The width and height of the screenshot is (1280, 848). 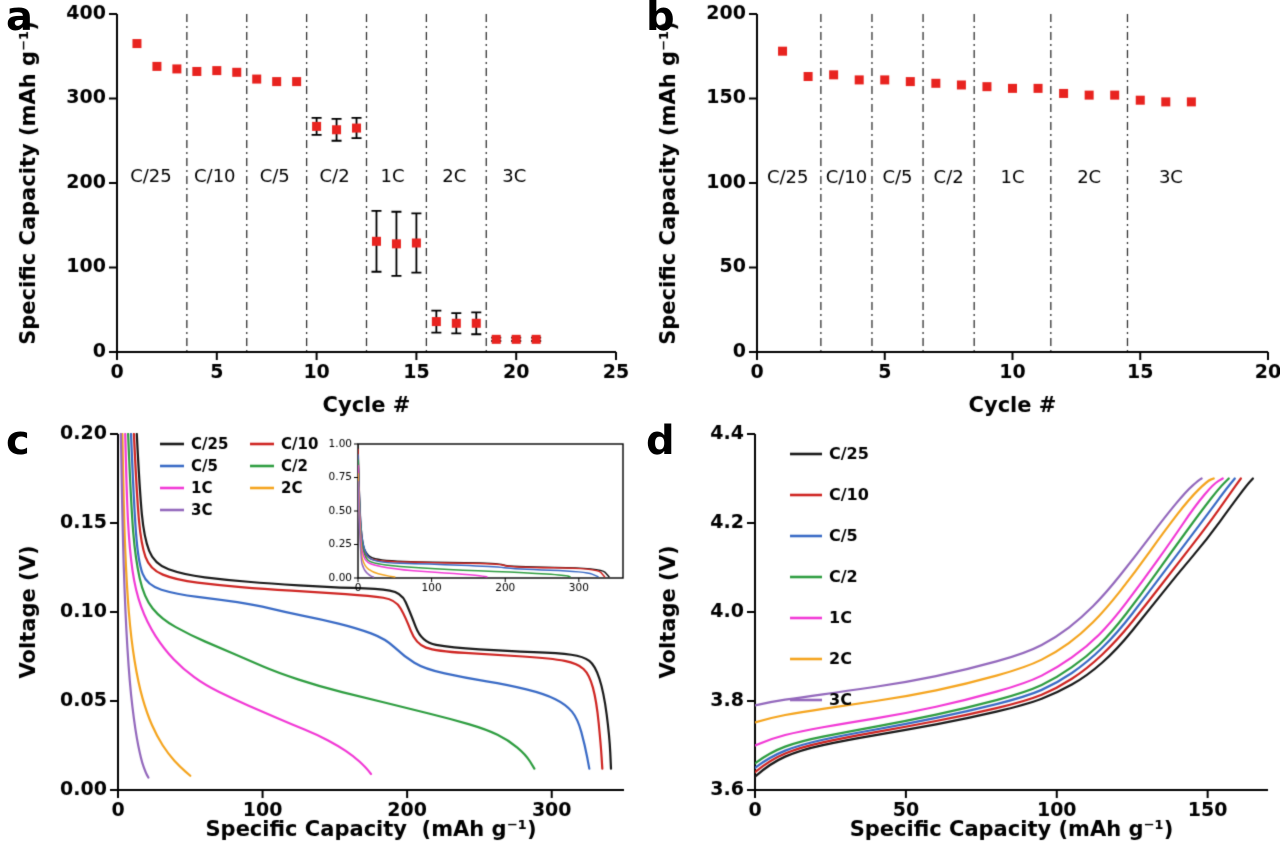 What do you see at coordinates (660, 20) in the screenshot?
I see `panel-b-label: b` at bounding box center [660, 20].